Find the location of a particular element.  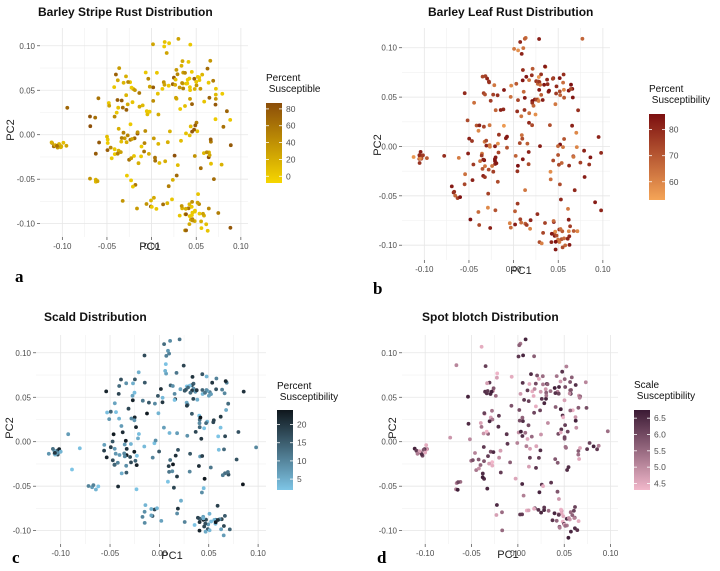

legend-tick-label: 10 is located at coordinates (302, 461).